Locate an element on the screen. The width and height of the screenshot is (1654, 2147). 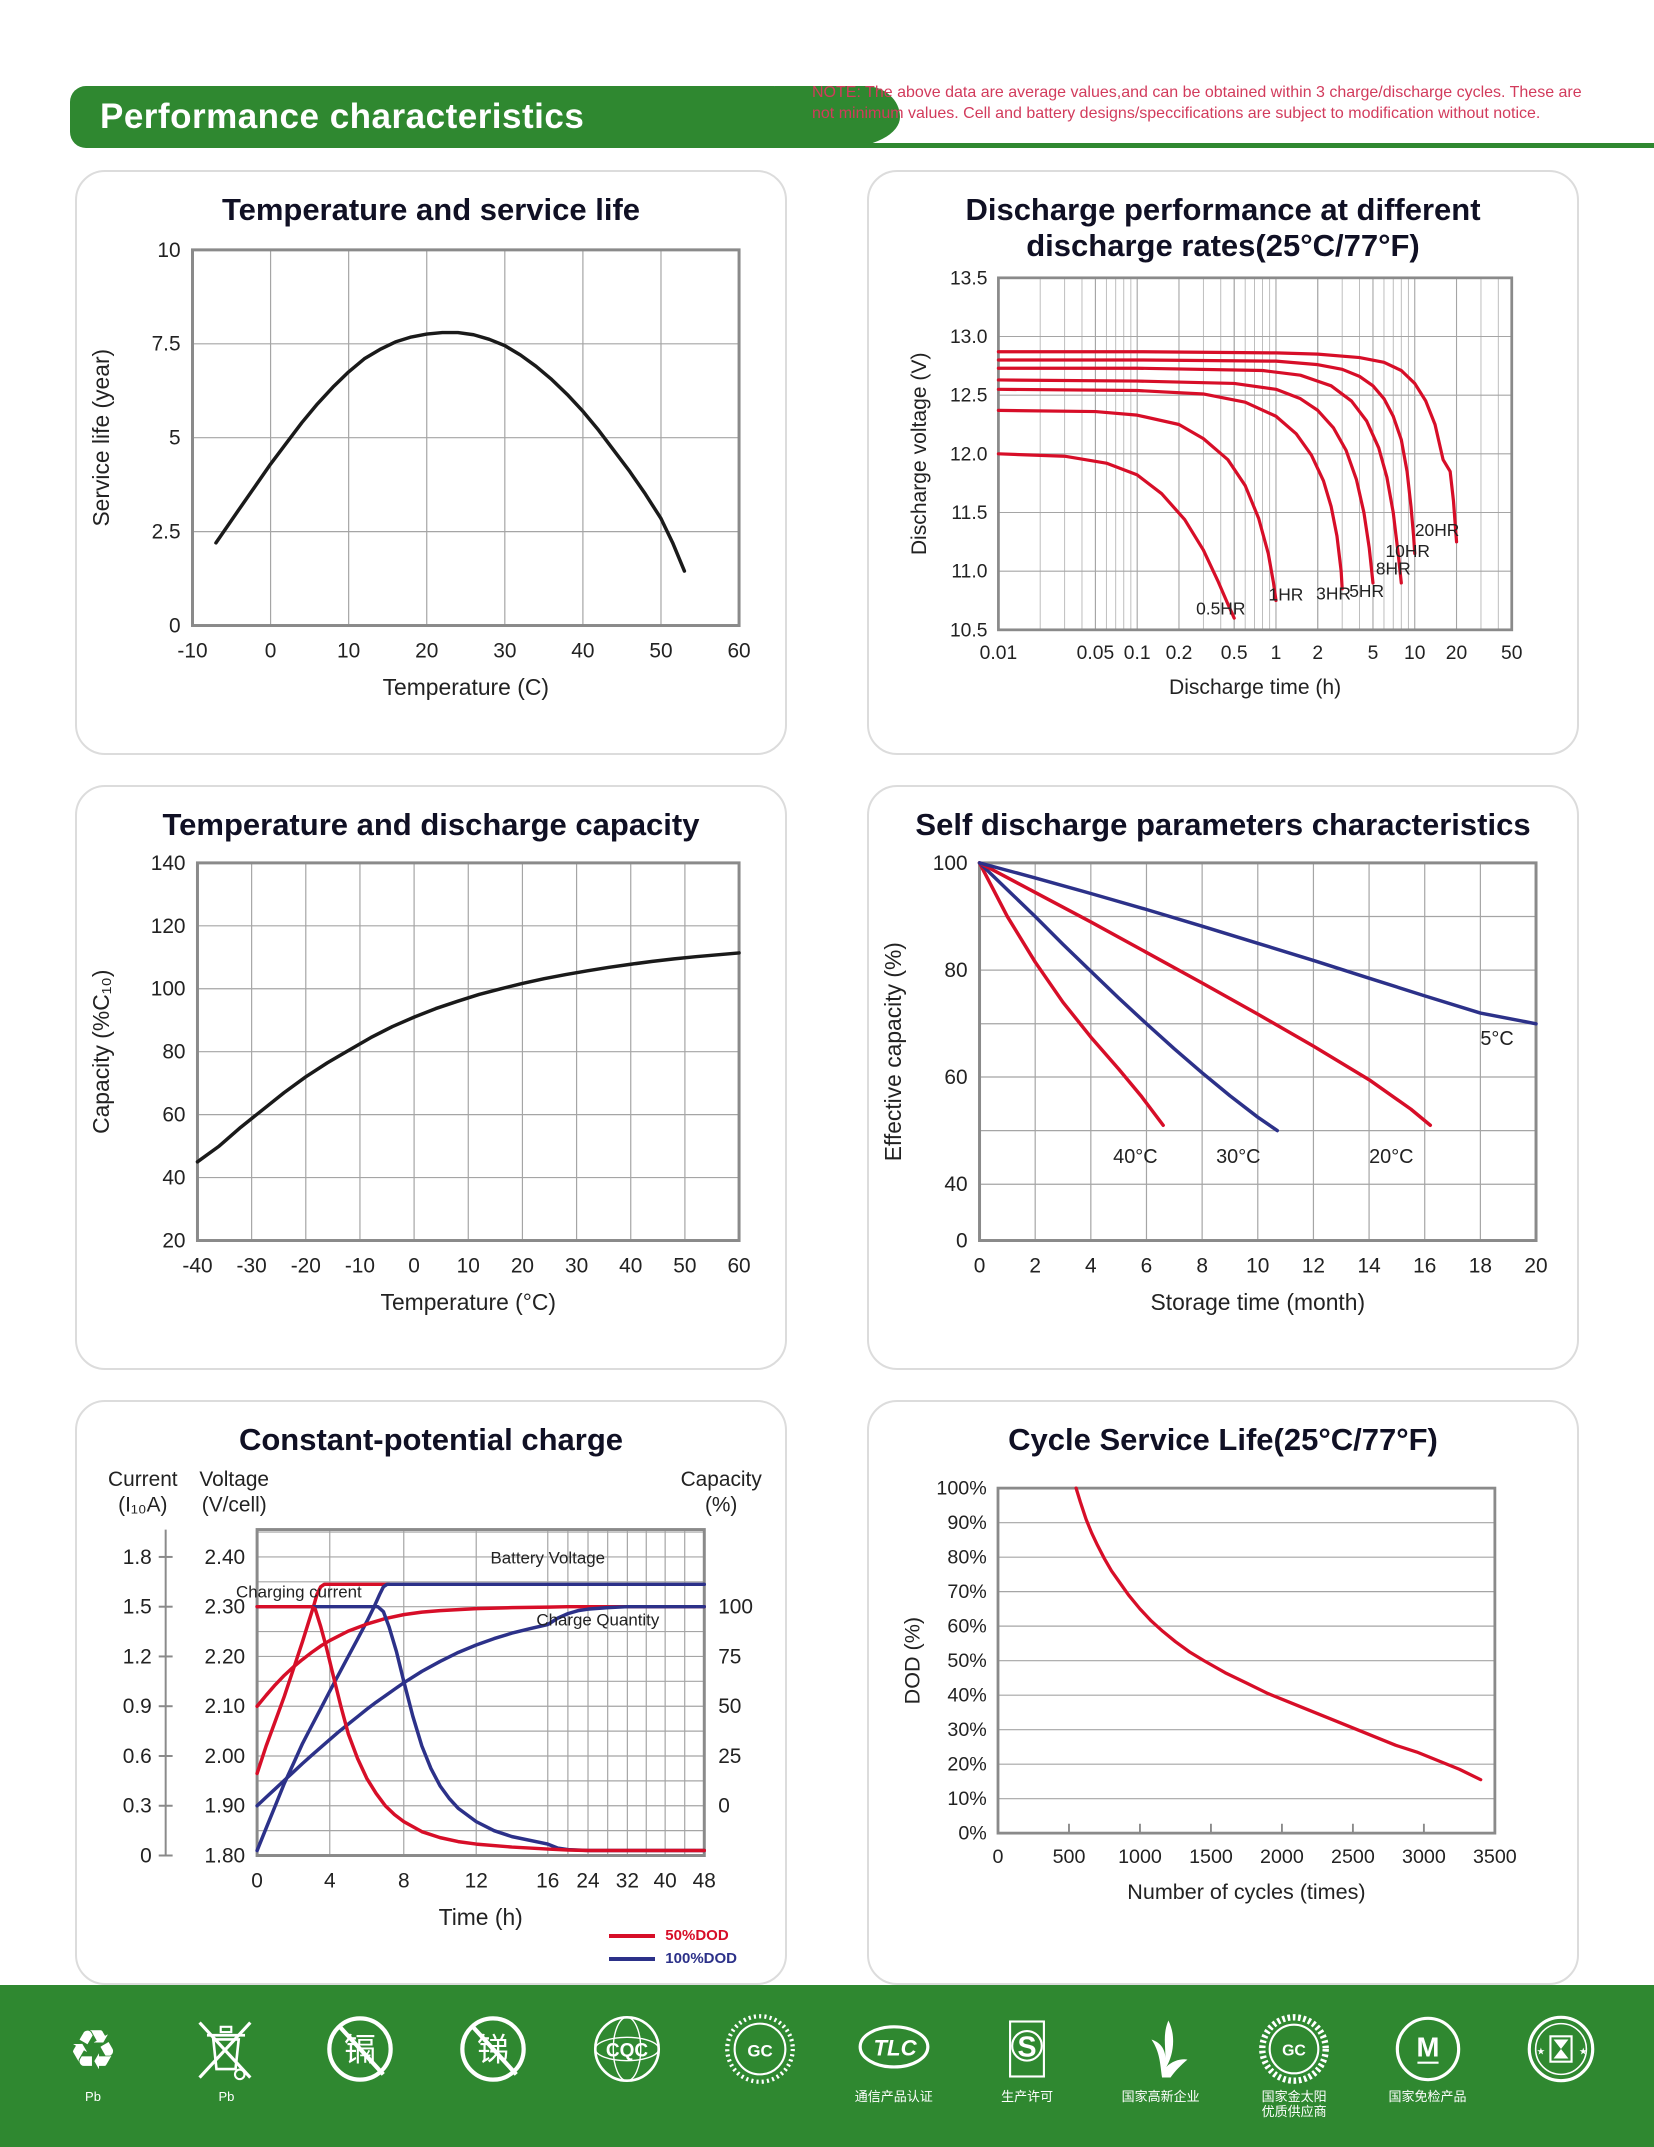
chart-title-3: Temperature and discharge capacity is located at coordinates (431, 824).